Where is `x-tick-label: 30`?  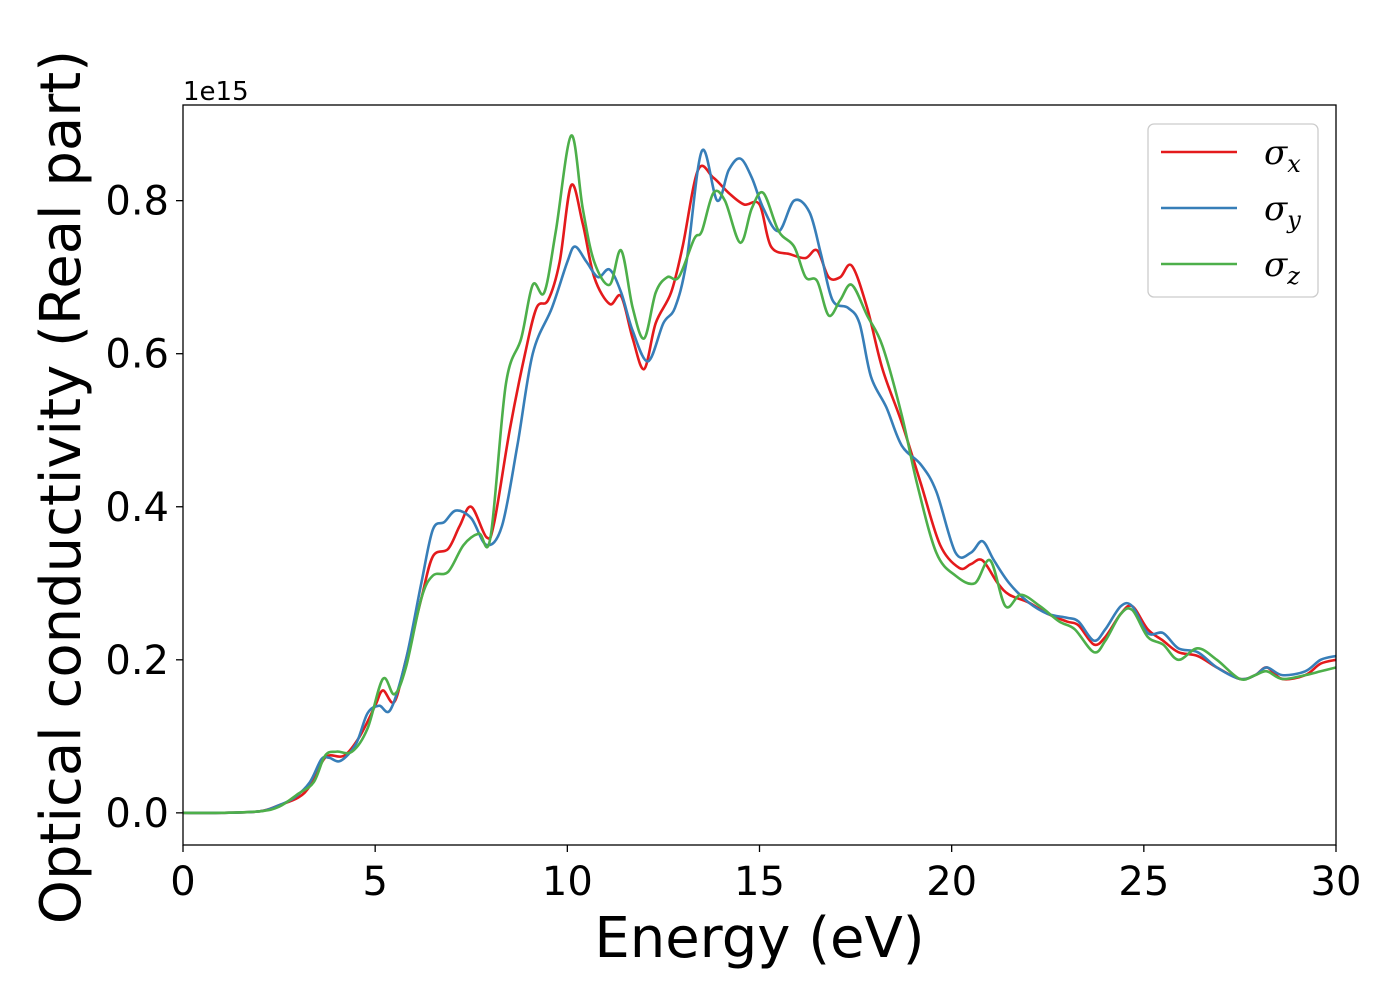 x-tick-label: 30 is located at coordinates (1336, 882).